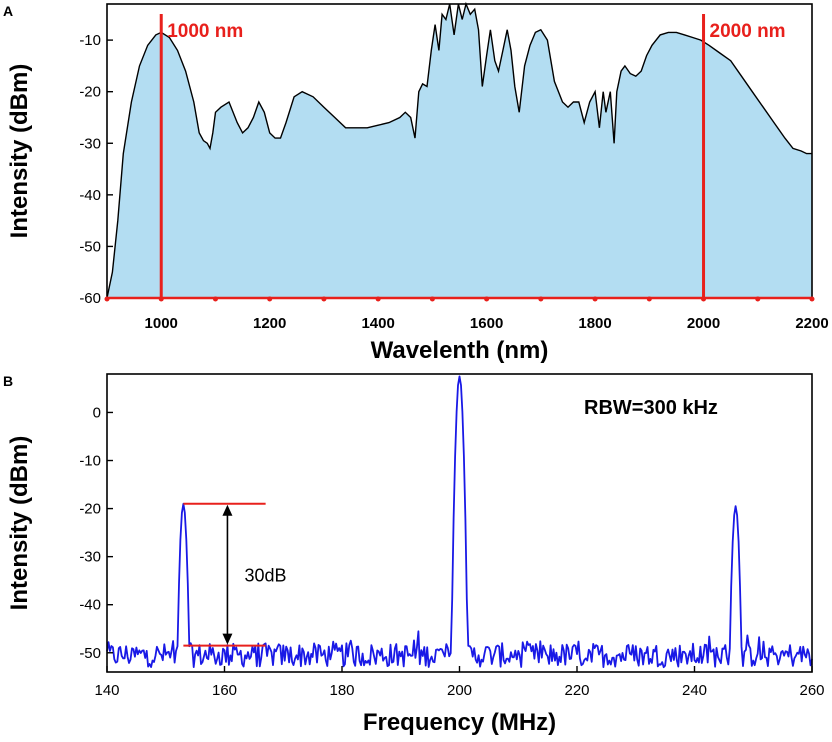  Describe the element at coordinates (90, 195) in the screenshot. I see `y-tick-label-a: -40` at that location.